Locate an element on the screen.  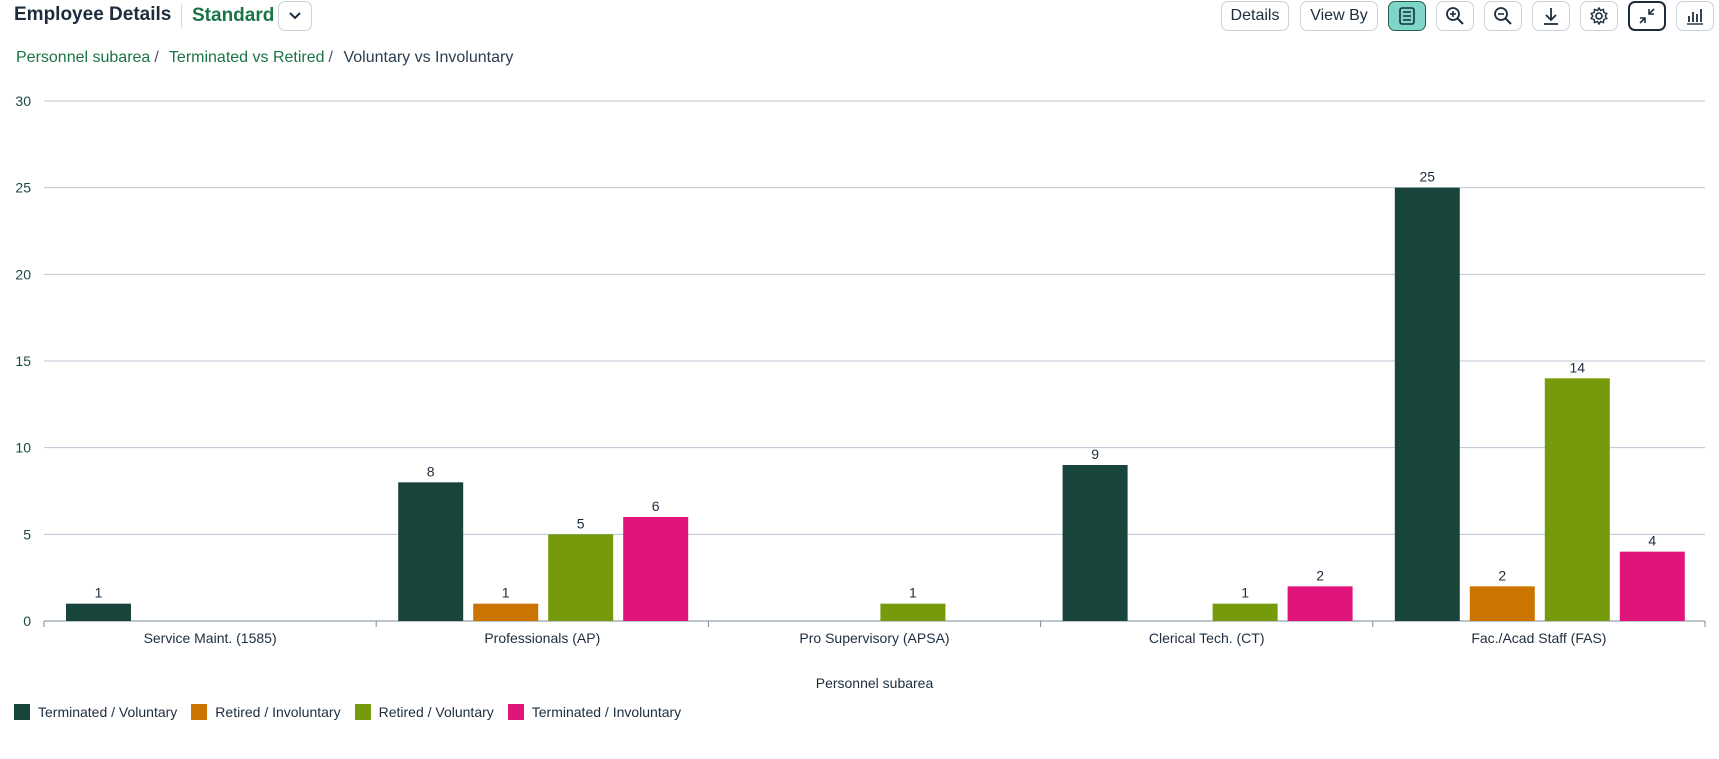
gear-icon is located at coordinates (1599, 16).